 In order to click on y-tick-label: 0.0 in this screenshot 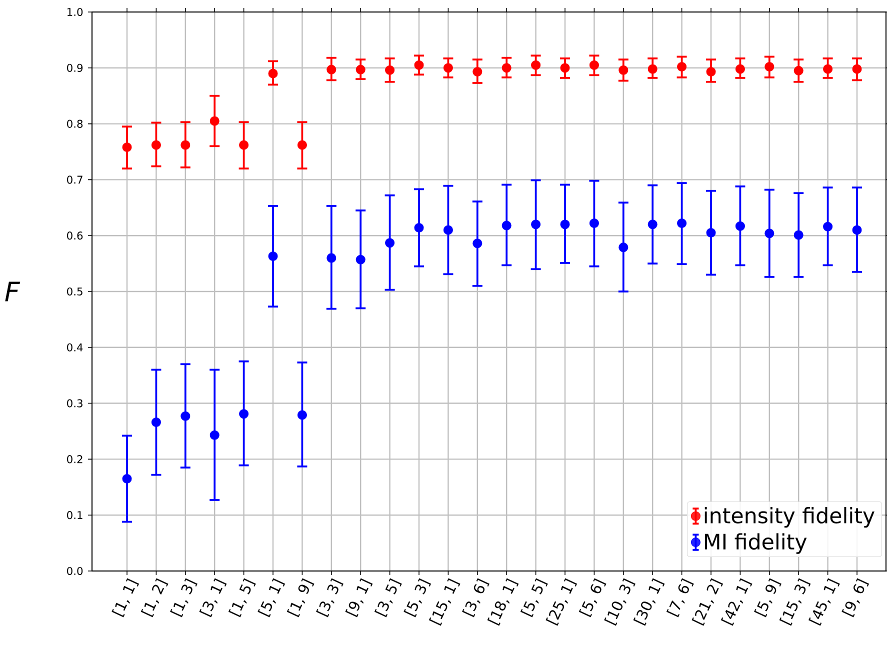, I will do `click(75, 571)`.